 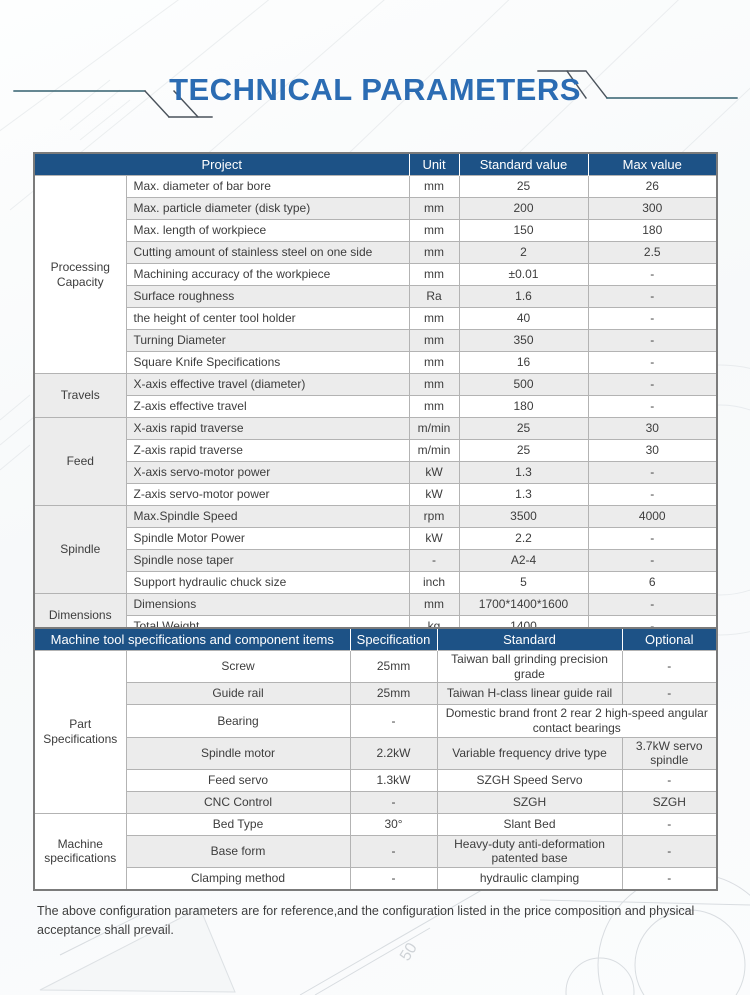 I want to click on table-row: Square Knife Specifications mm 16-, so click(x=376, y=362).